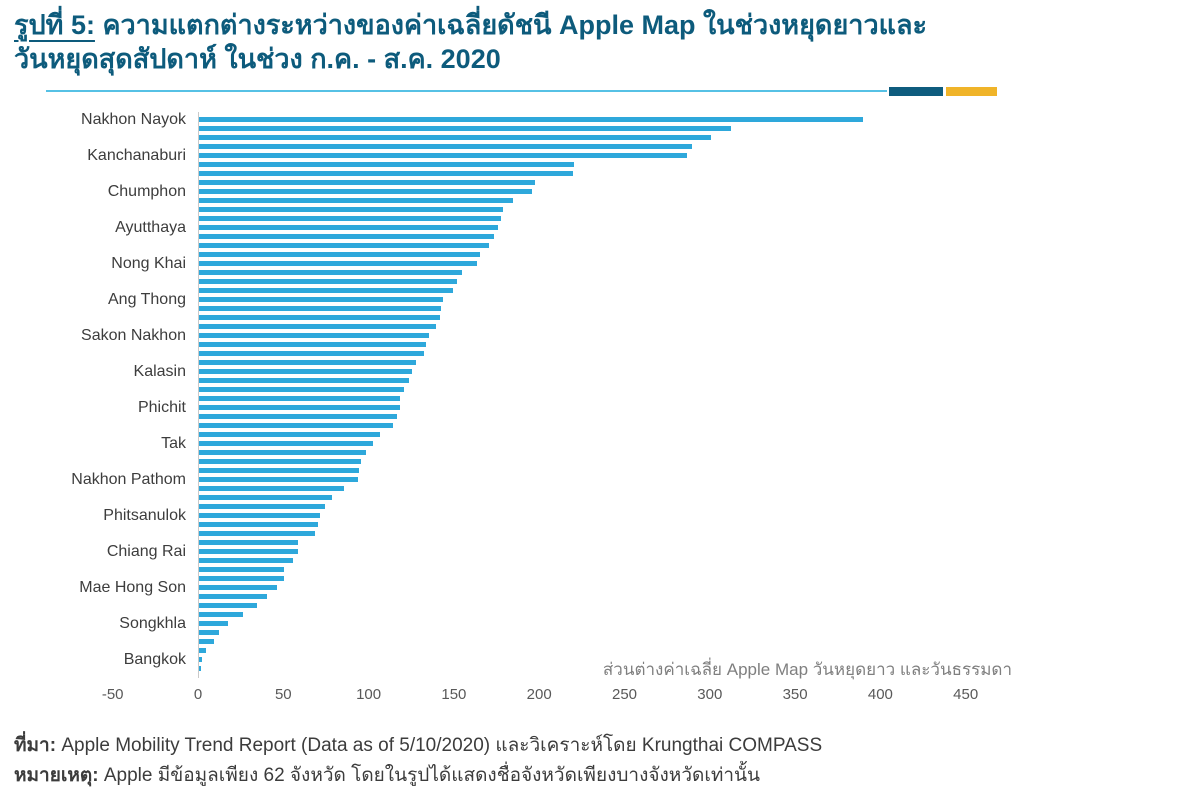  I want to click on y-axis-label: Kanchanaburi, so click(136, 155).